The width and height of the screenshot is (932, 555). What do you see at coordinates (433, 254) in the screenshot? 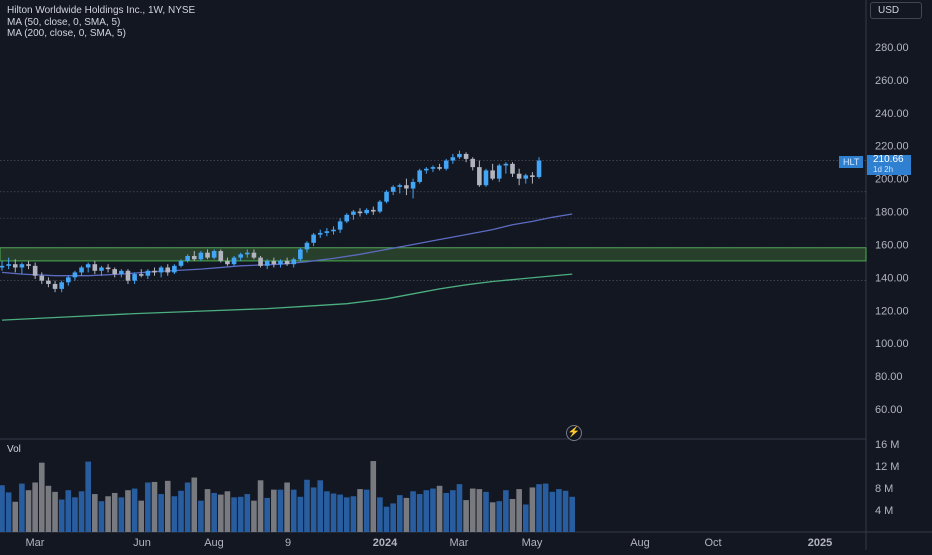
I see `support-zone` at bounding box center [433, 254].